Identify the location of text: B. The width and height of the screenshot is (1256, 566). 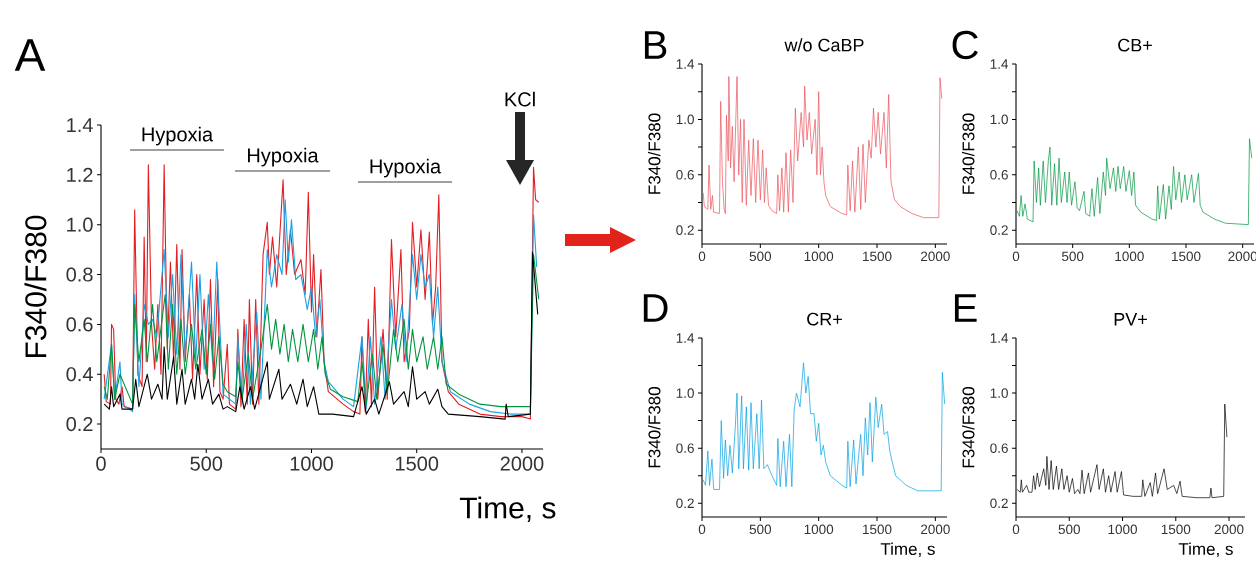
(655, 45).